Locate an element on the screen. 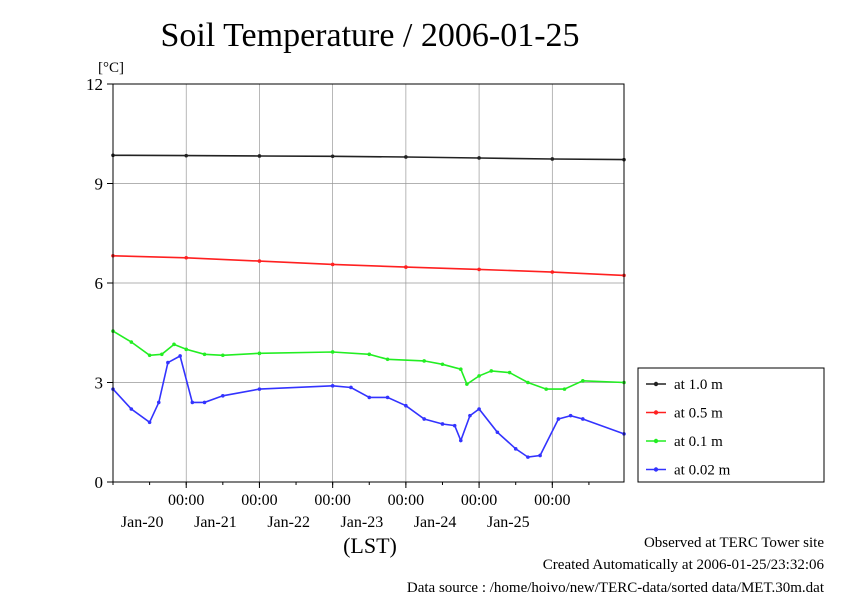  x-tick-date-label: Jan-24 is located at coordinates (435, 522).